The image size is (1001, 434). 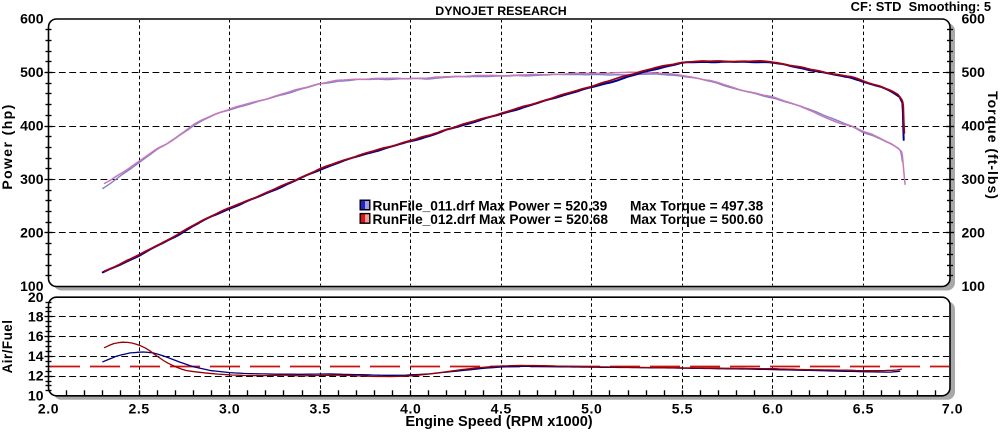 I want to click on svg-text: Air/Fuel, so click(x=7, y=347).